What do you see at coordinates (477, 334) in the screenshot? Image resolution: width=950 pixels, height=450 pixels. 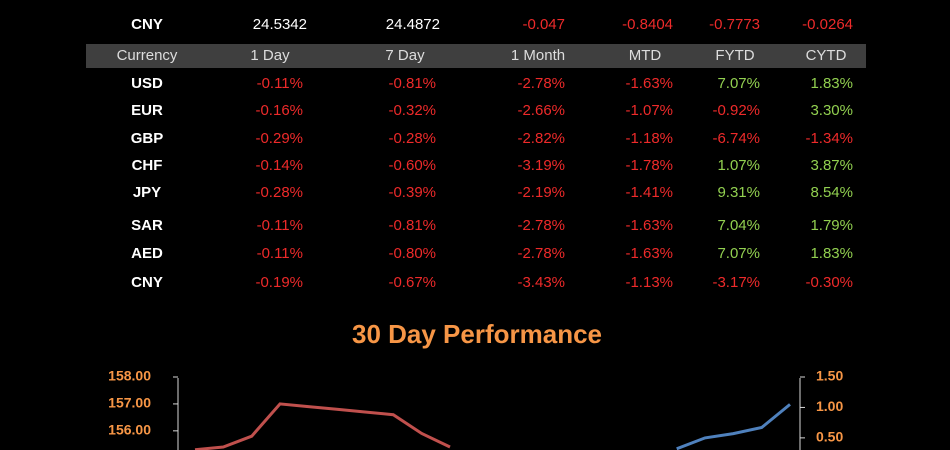 I see `chart-title: 30 Day Performance` at bounding box center [477, 334].